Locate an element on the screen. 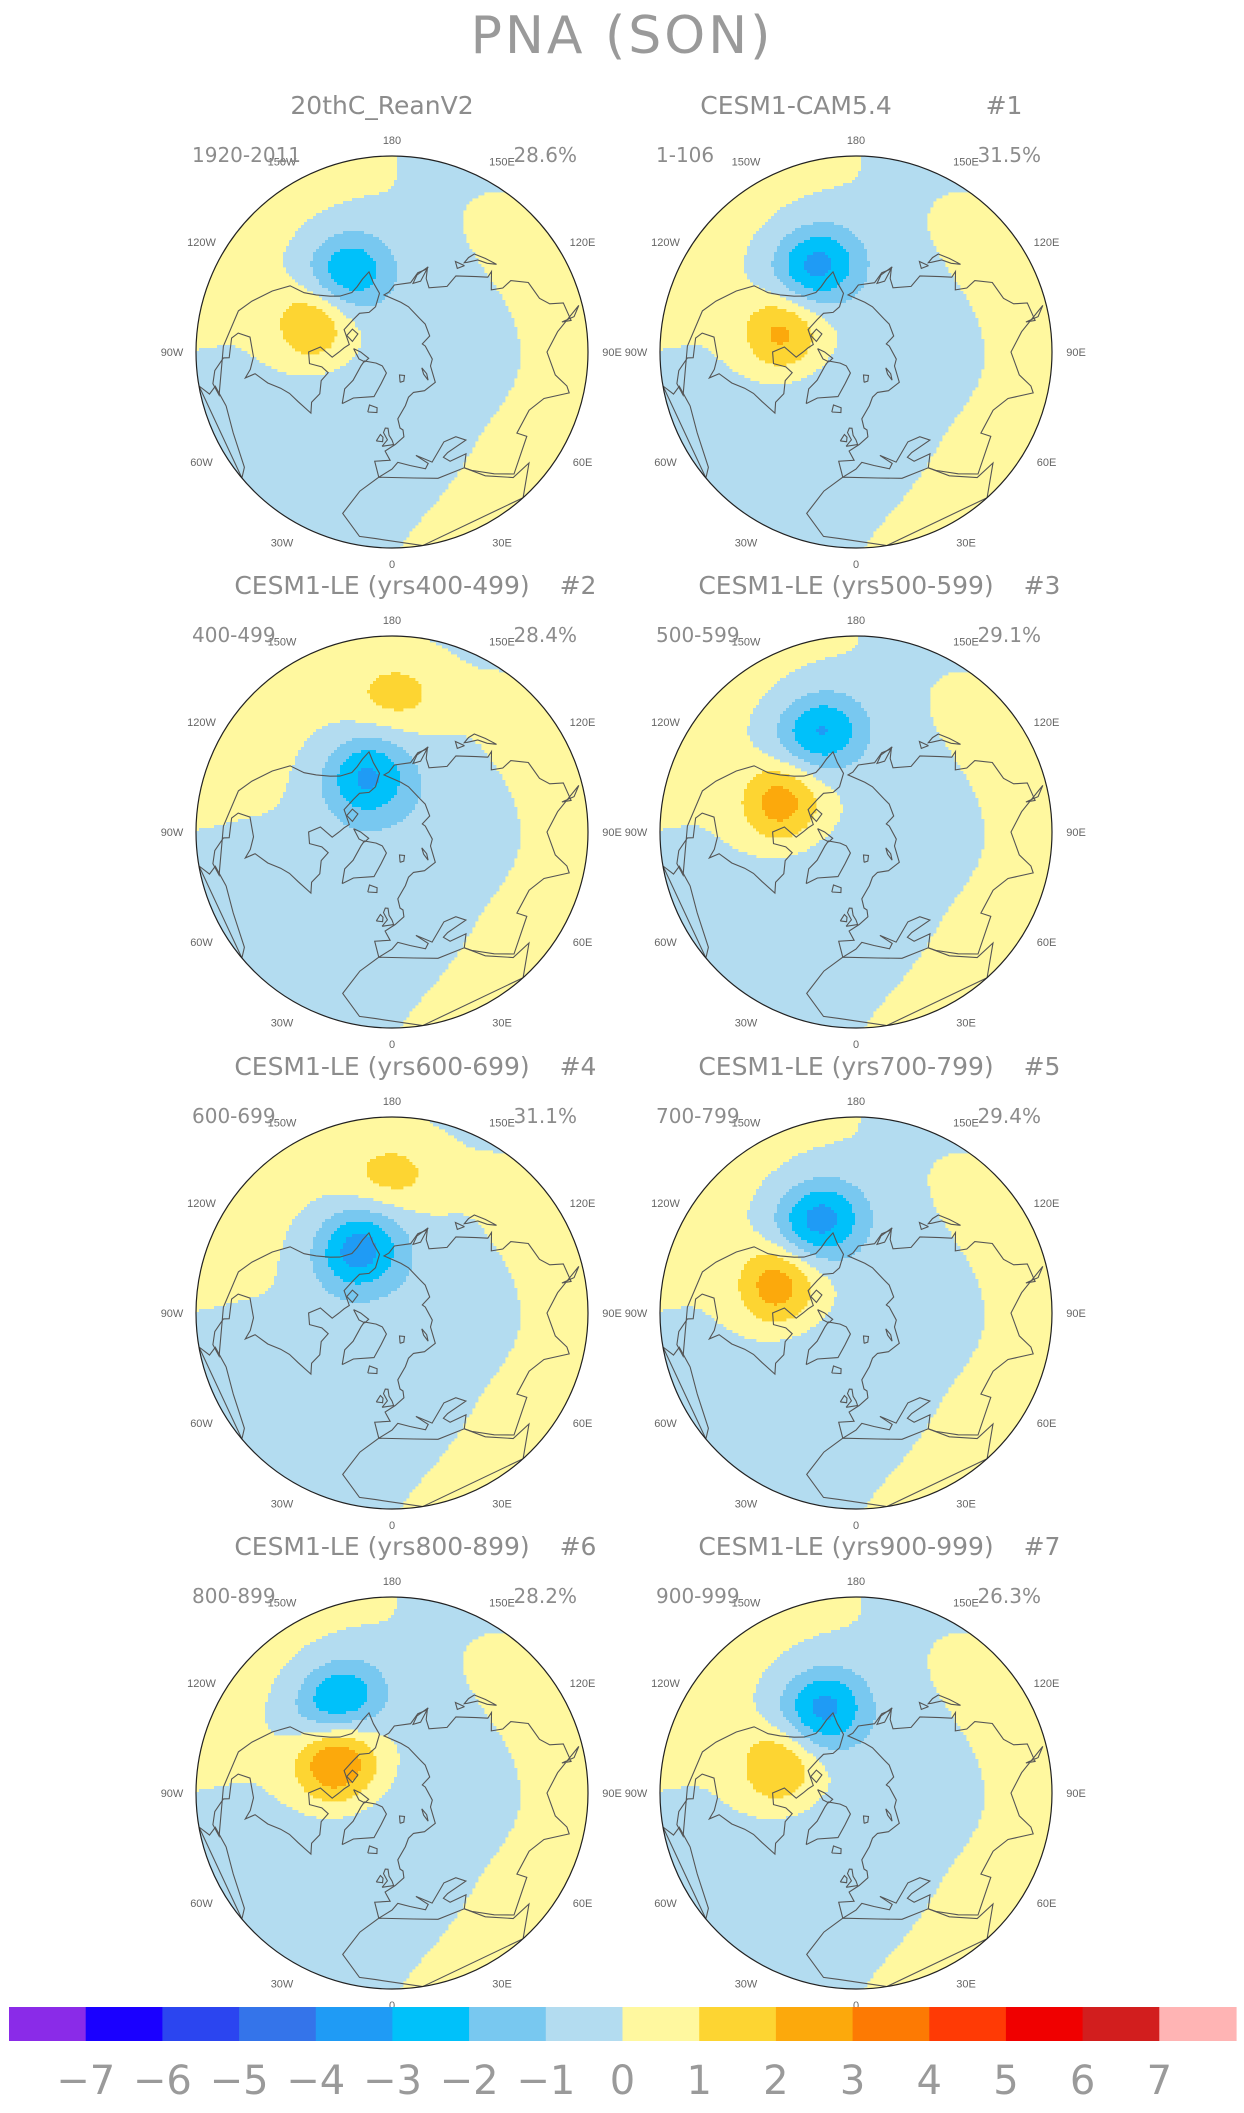 This screenshot has width=1244, height=2113. colorbar-tick-label: −6 is located at coordinates (162, 2081).